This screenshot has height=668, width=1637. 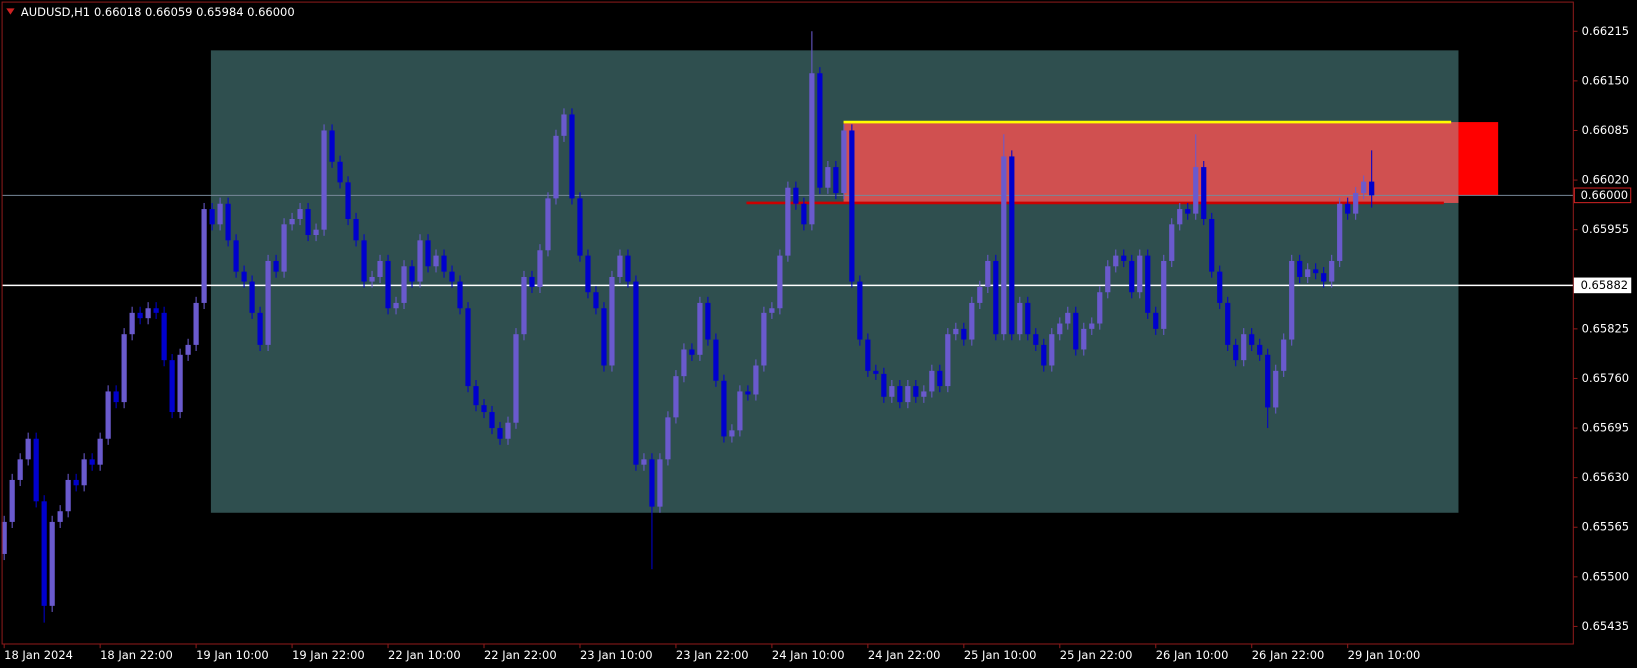 I want to click on x-tick-label: 19 Jan 10:00, so click(x=232, y=655).